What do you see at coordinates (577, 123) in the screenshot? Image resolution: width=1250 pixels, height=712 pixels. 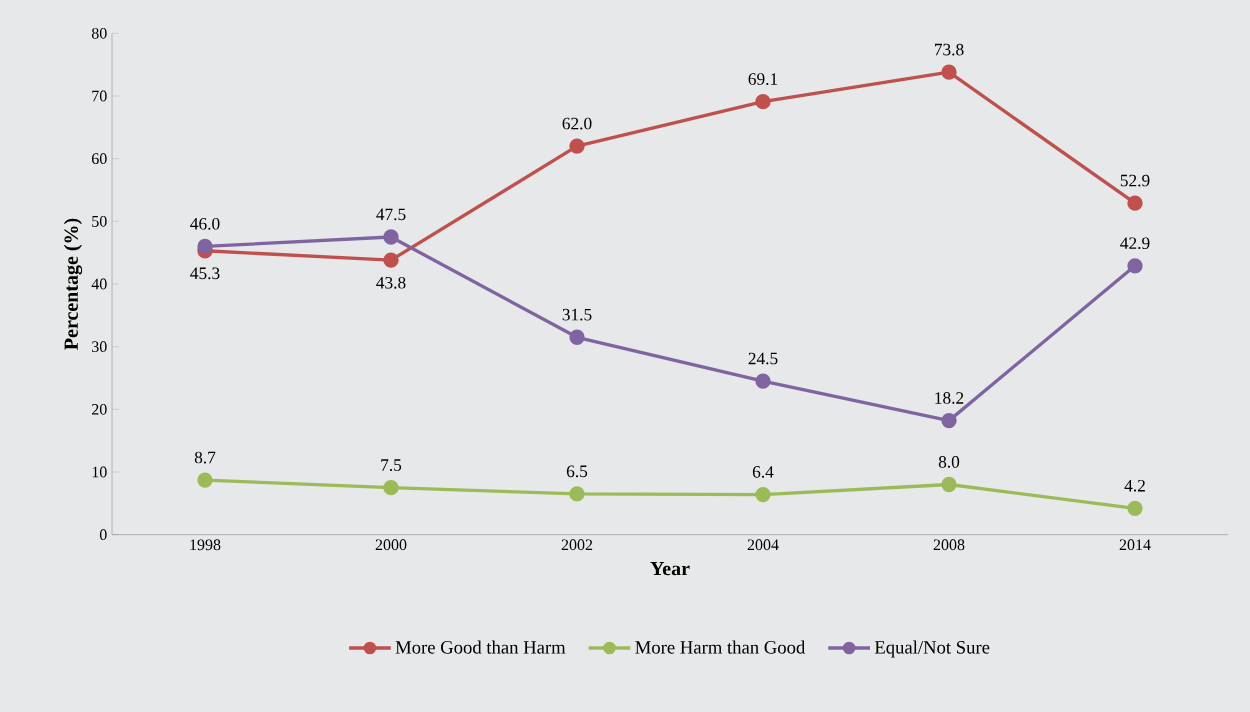 I see `data-label: 62.0` at bounding box center [577, 123].